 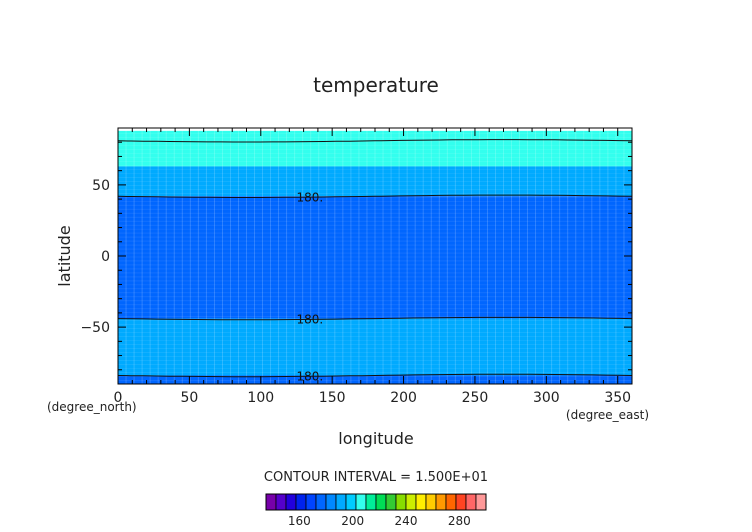 What do you see at coordinates (607, 415) in the screenshot?
I see `x-units-label: (degree_east)` at bounding box center [607, 415].